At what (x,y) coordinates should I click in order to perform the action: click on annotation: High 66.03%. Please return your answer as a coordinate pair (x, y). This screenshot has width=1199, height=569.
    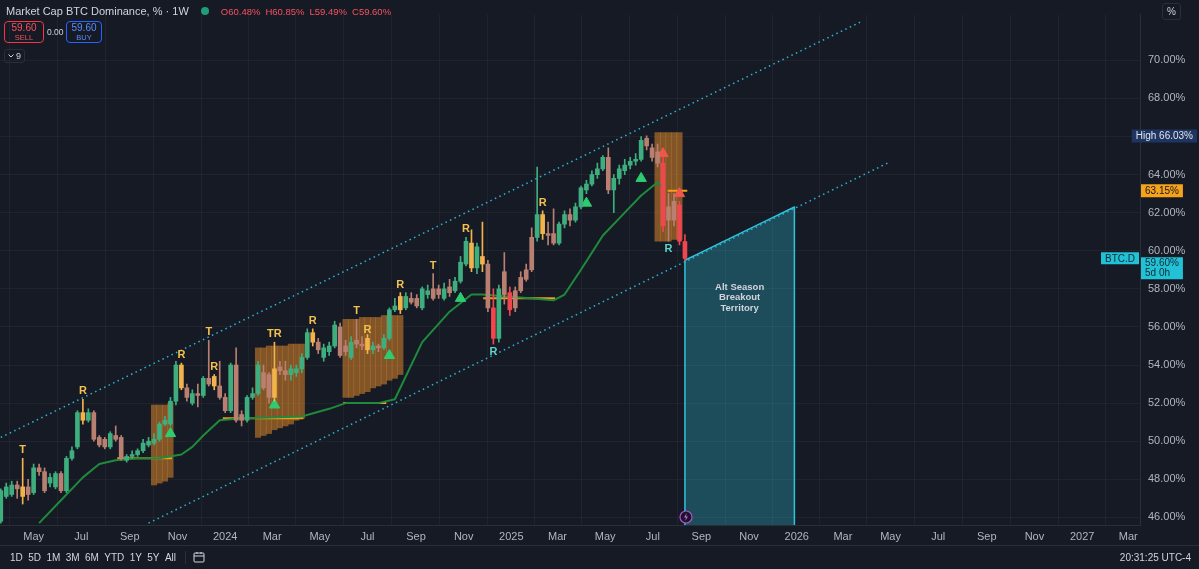
    Looking at the image, I should click on (1164, 136).